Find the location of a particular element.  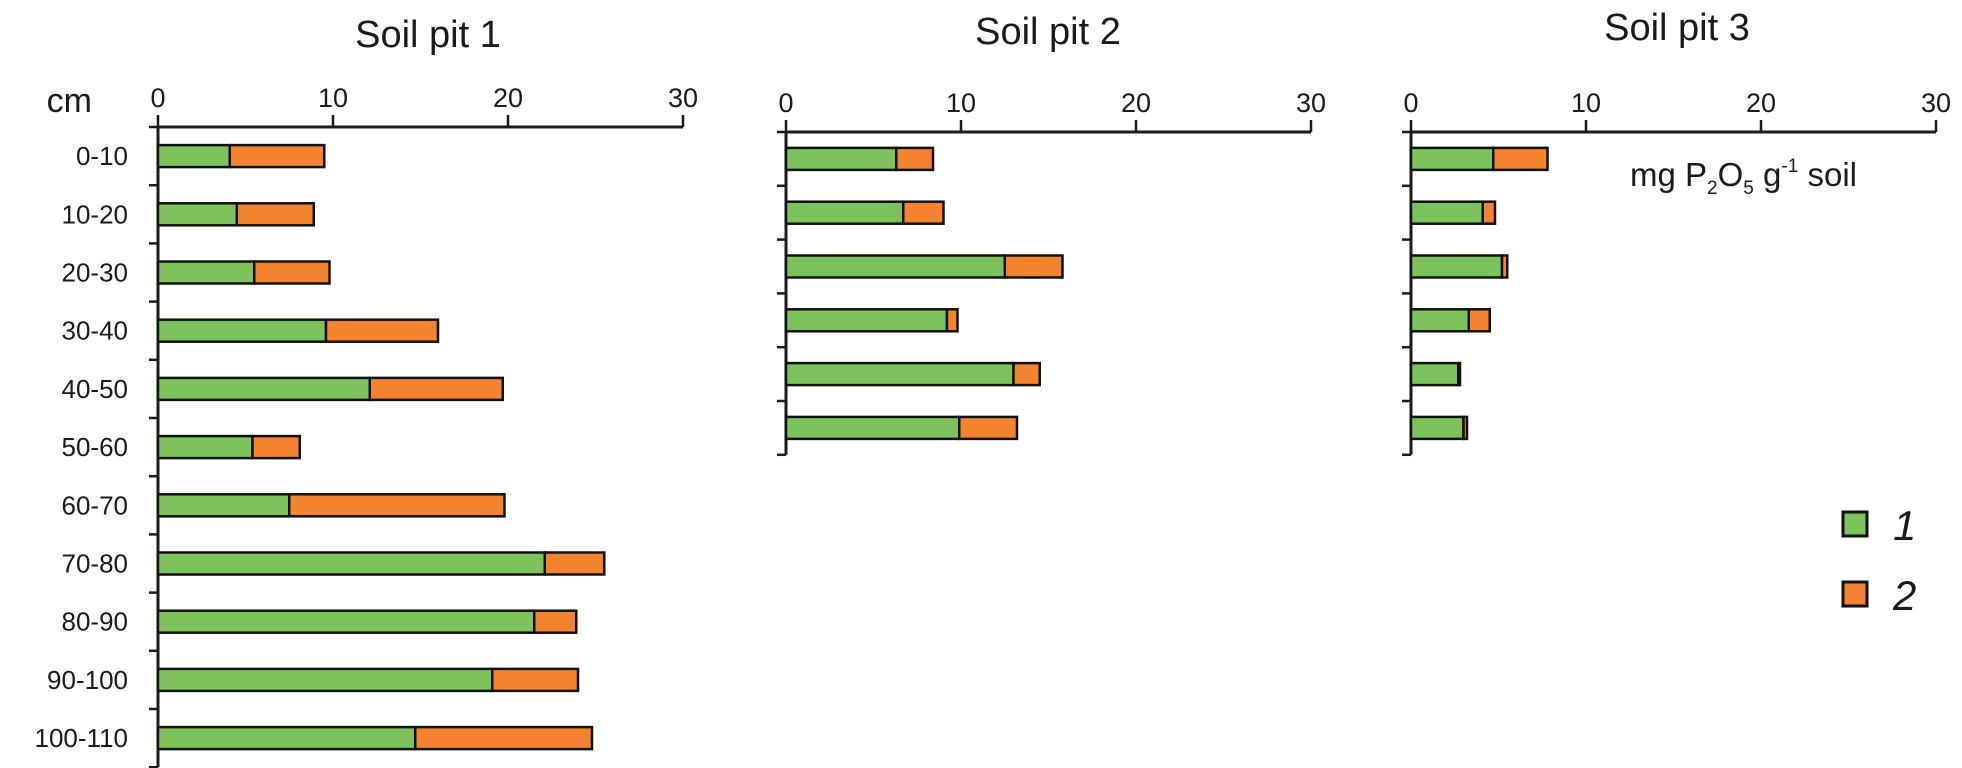

category-label: 40-50 is located at coordinates (95, 389).